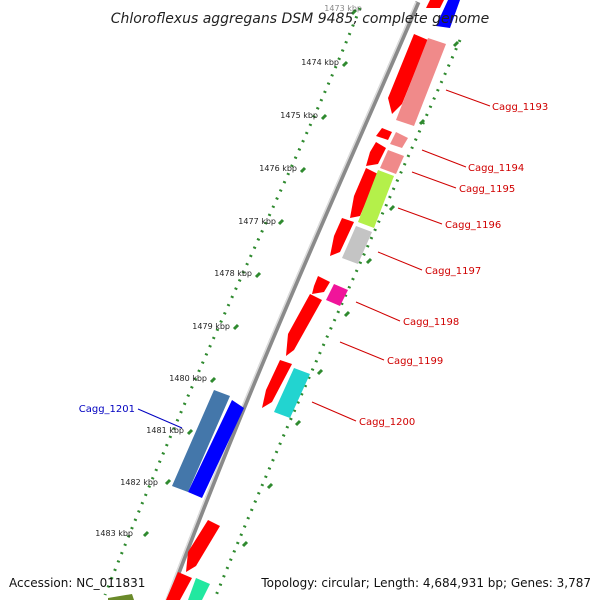 The image size is (600, 600). What do you see at coordinates (496, 168) in the screenshot?
I see `gene-label-cagg-1194: Cagg_1194` at bounding box center [496, 168].